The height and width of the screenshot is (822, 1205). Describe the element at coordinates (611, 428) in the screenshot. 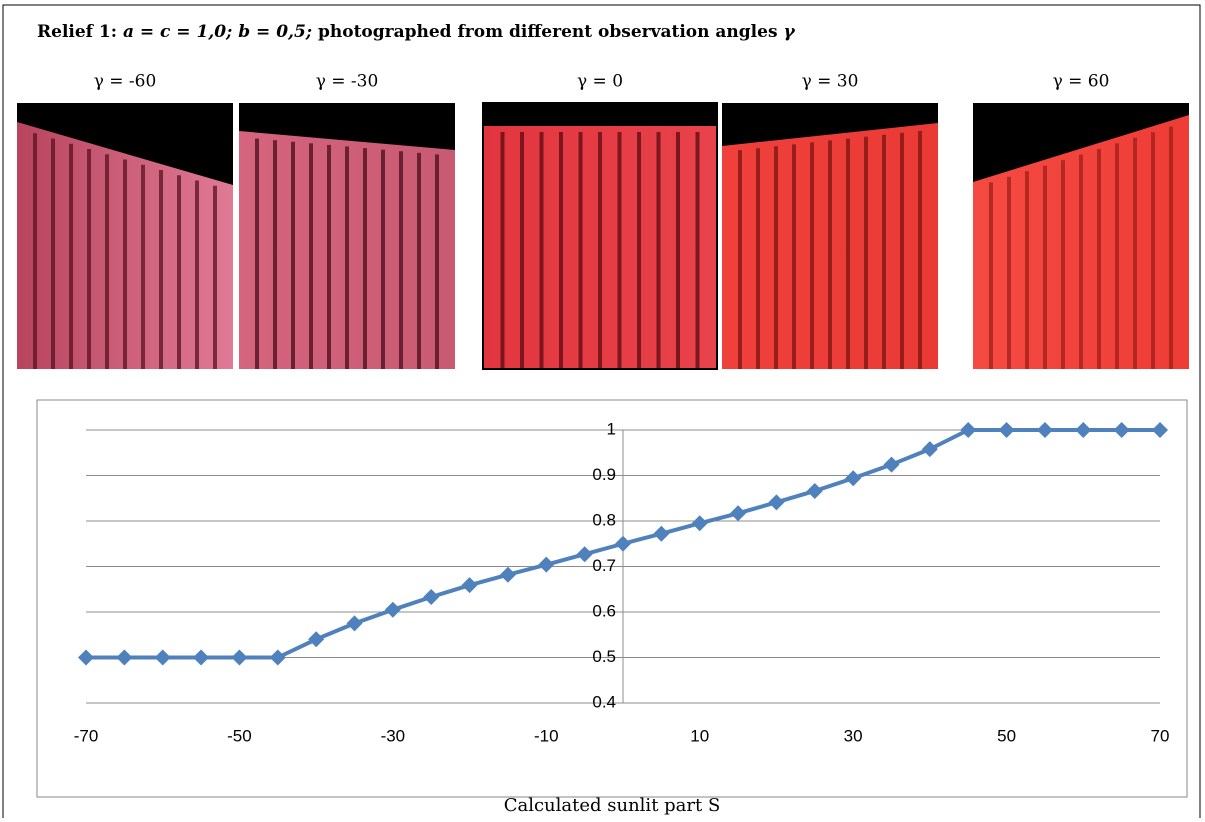

I see `y-tick-label: 1` at that location.